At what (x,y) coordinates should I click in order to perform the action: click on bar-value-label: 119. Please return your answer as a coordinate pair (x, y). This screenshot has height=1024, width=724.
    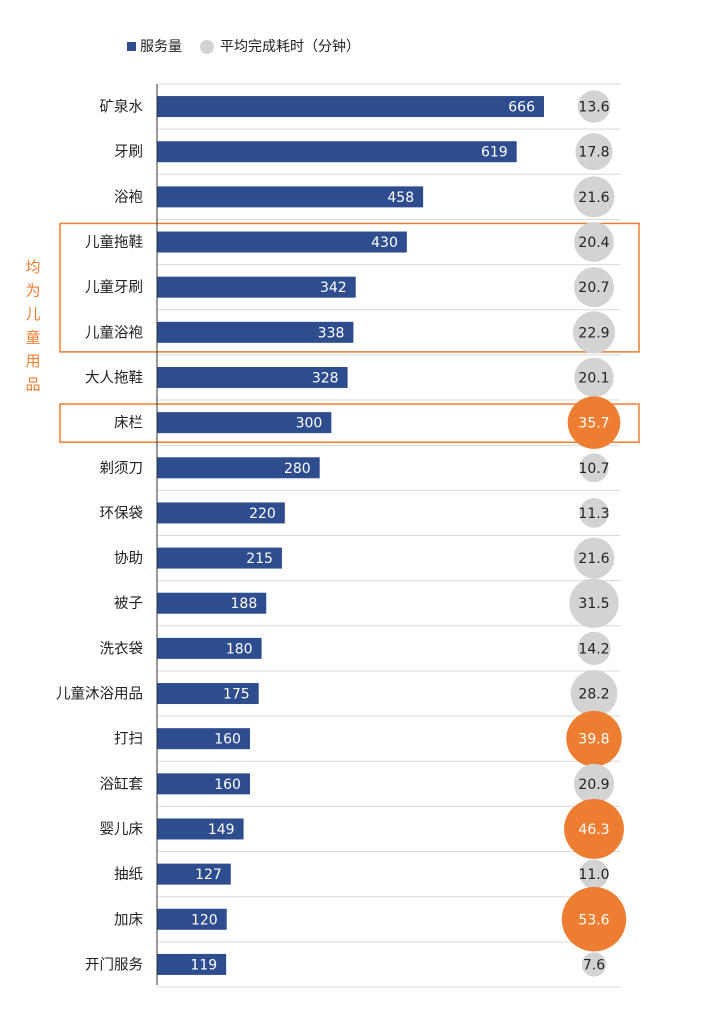
    Looking at the image, I should click on (203, 965).